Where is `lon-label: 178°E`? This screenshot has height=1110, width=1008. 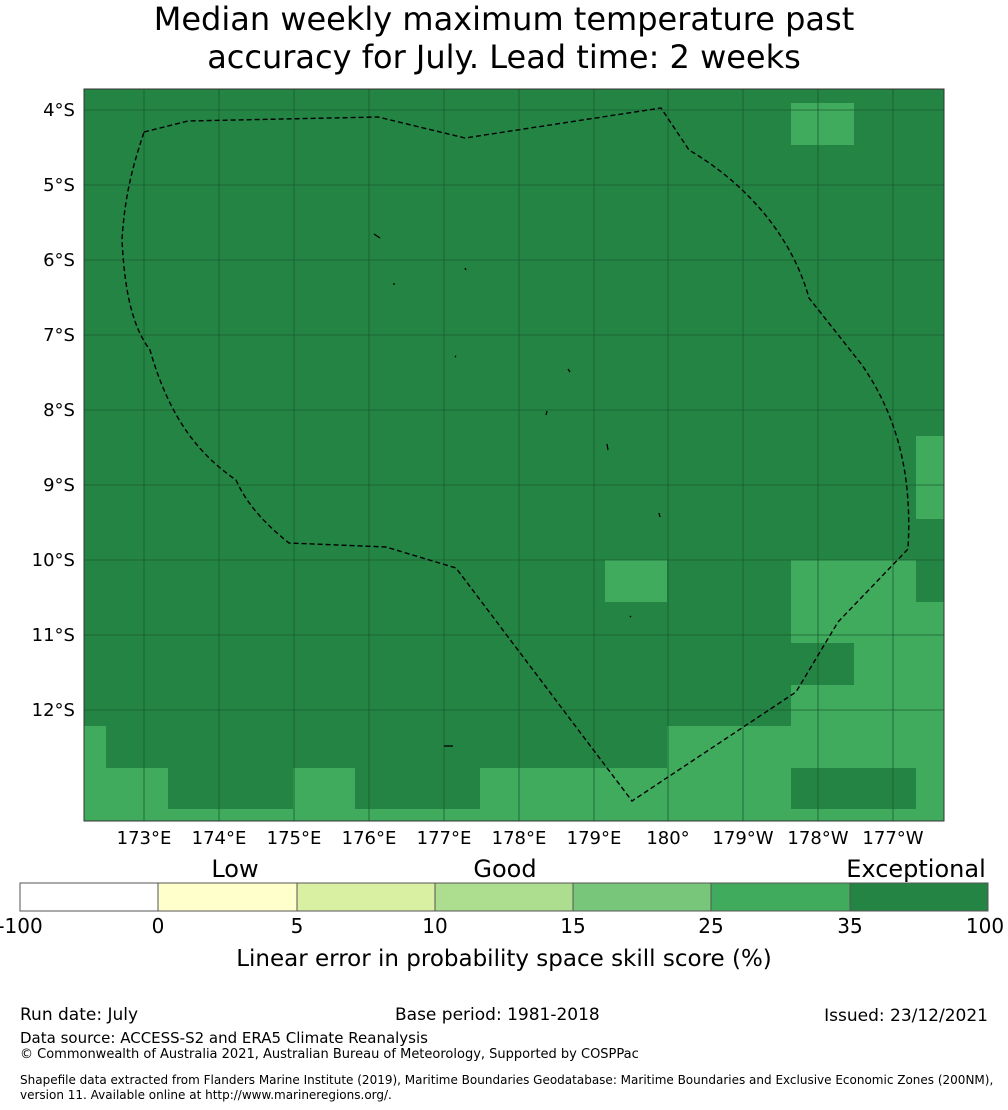 lon-label: 178°E is located at coordinates (519, 838).